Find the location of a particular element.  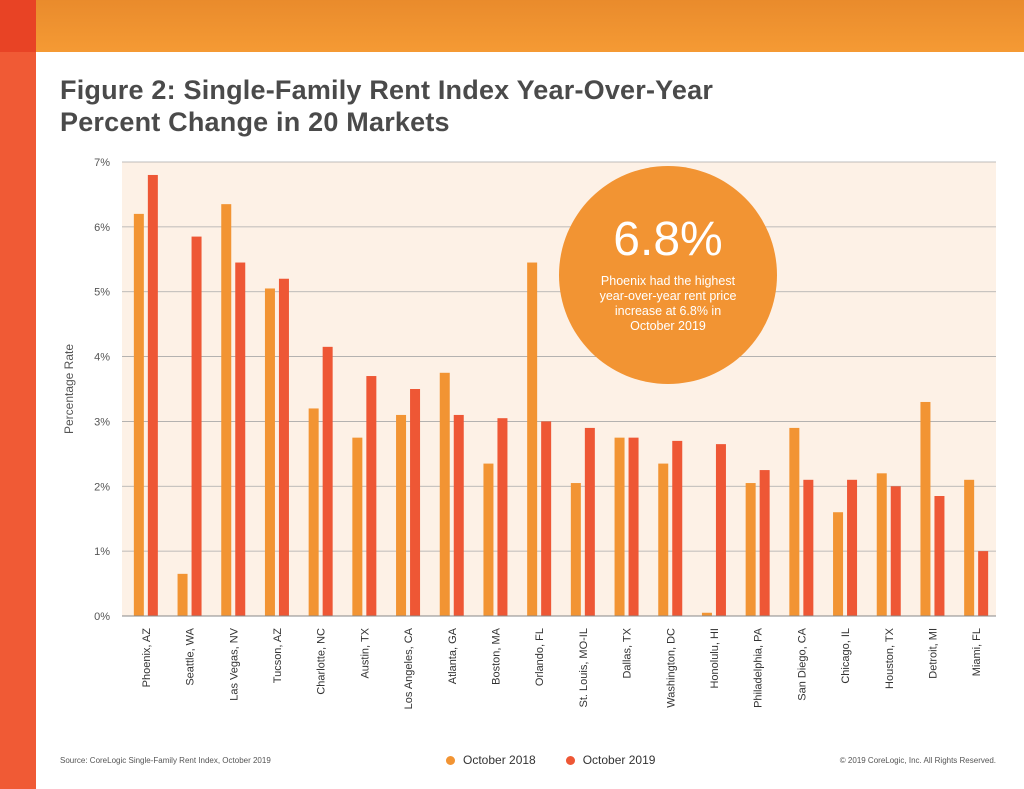

x-tick-label: San Diego, CA is located at coordinates (802, 663).